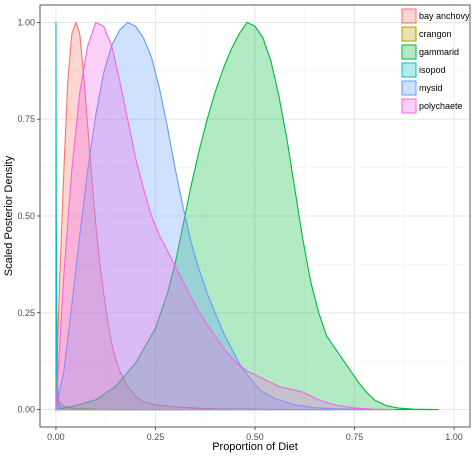 Image resolution: width=474 pixels, height=456 pixels. I want to click on legend-key-isopod, so click(409, 70).